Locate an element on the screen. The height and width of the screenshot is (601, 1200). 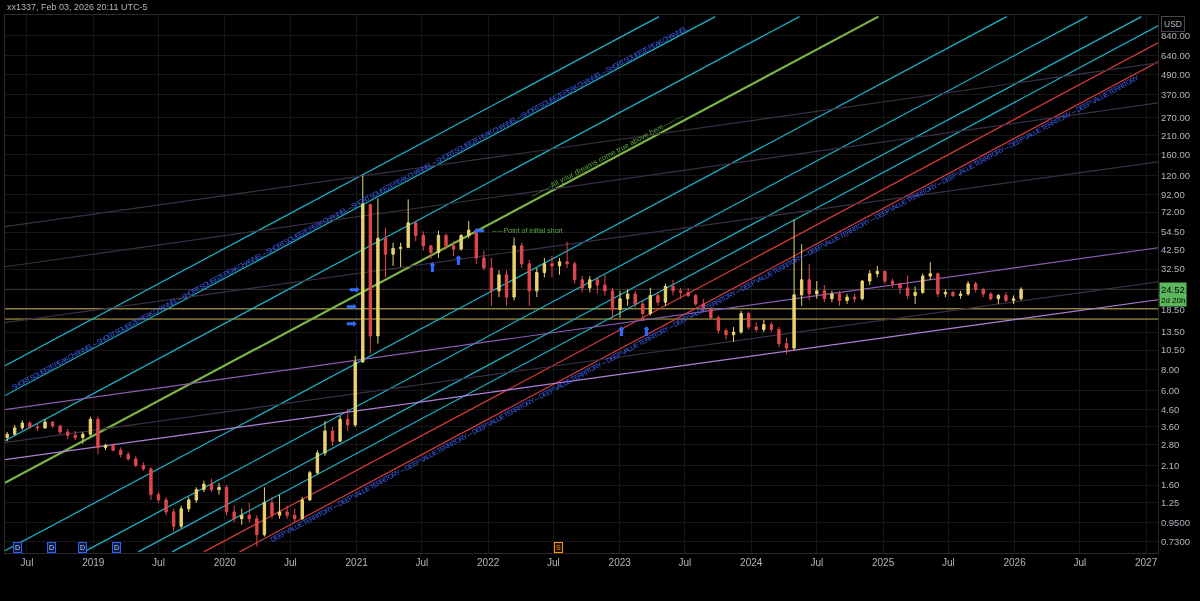
y-tick-label: 490.00 is located at coordinates (1175, 74).